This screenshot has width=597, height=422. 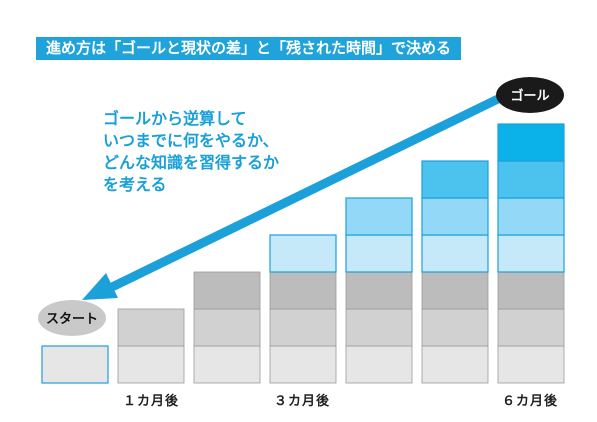 I want to click on start-label: スタート, so click(x=72, y=319).